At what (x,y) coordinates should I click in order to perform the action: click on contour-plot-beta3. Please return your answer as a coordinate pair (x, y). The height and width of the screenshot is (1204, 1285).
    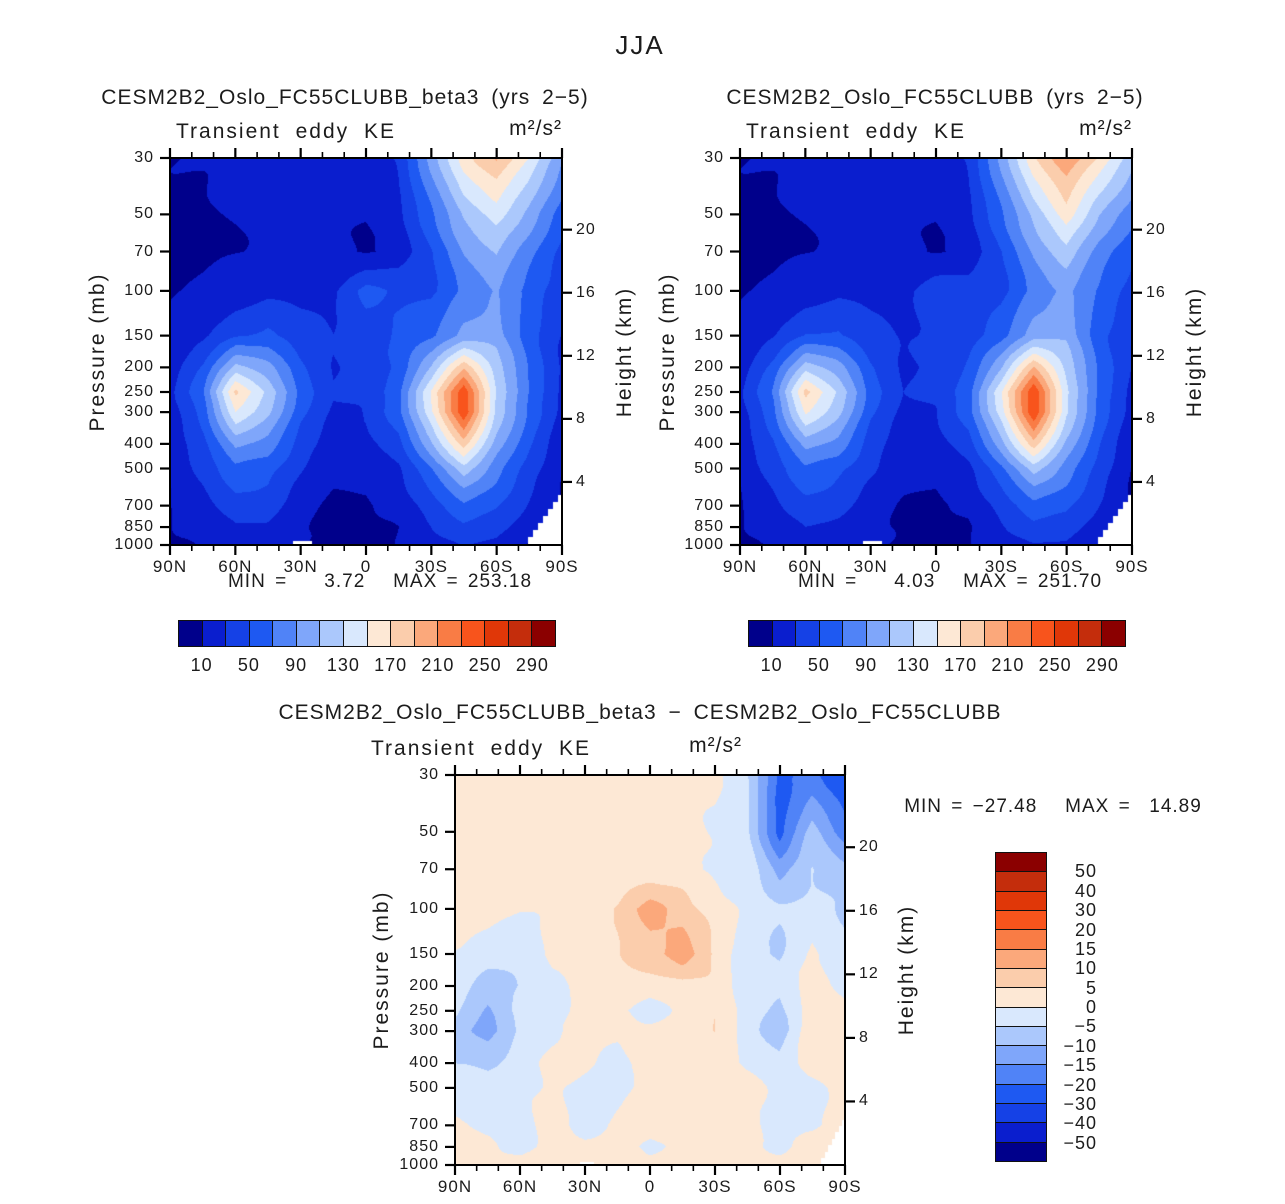
    Looking at the image, I should click on (366, 351).